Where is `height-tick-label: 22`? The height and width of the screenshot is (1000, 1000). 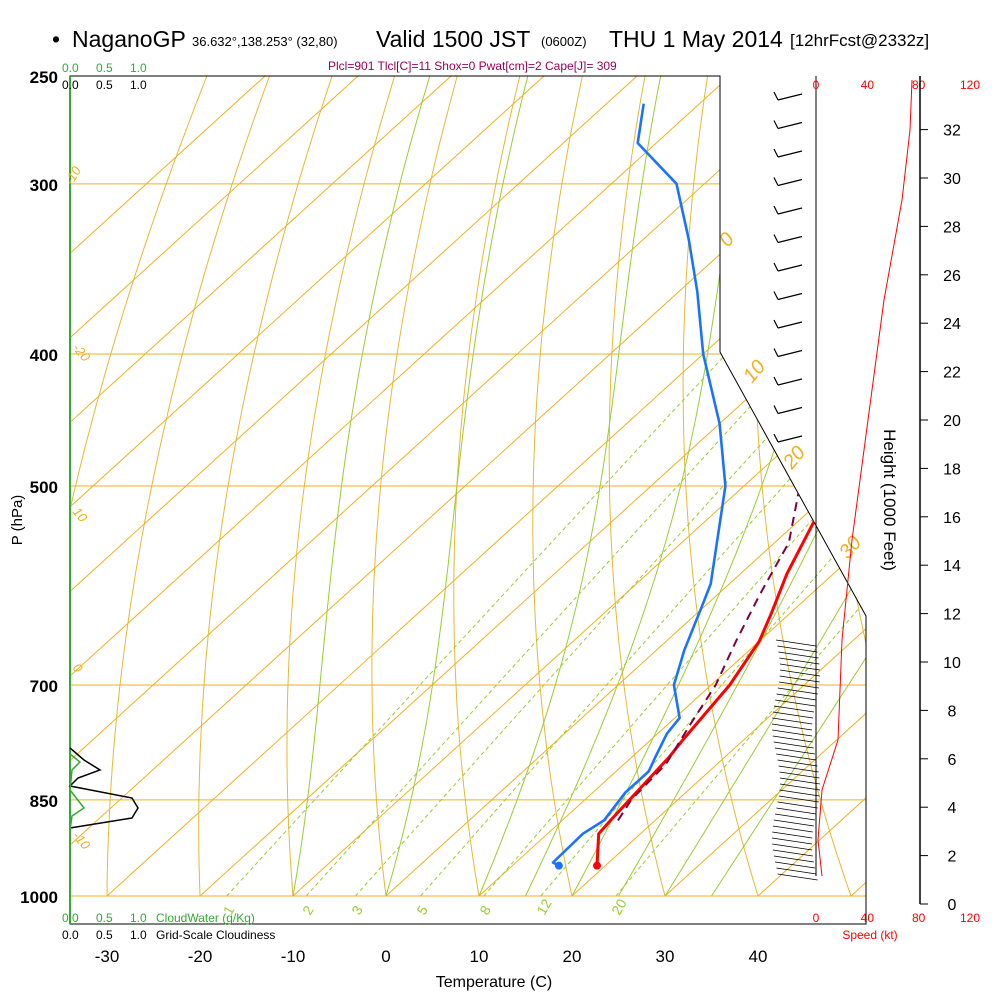
height-tick-label: 22 is located at coordinates (952, 373).